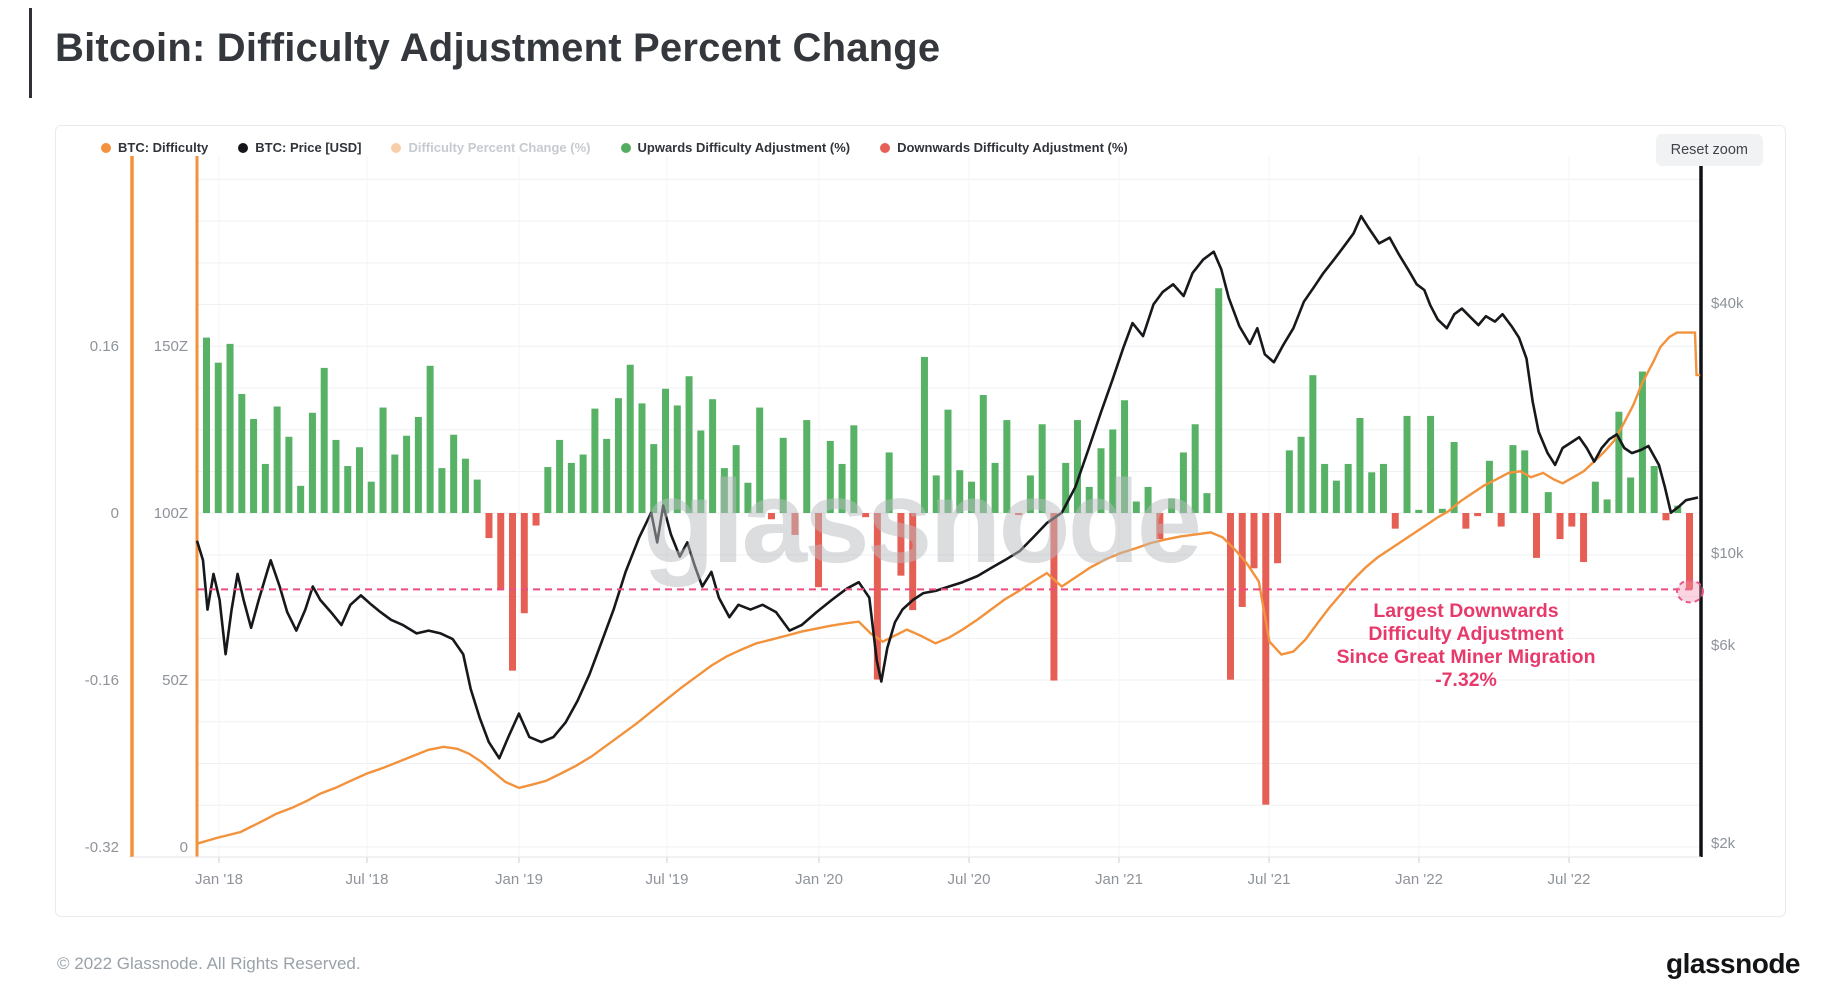  What do you see at coordinates (1709, 150) in the screenshot?
I see `reset-zoom-button: Reset zoom` at bounding box center [1709, 150].